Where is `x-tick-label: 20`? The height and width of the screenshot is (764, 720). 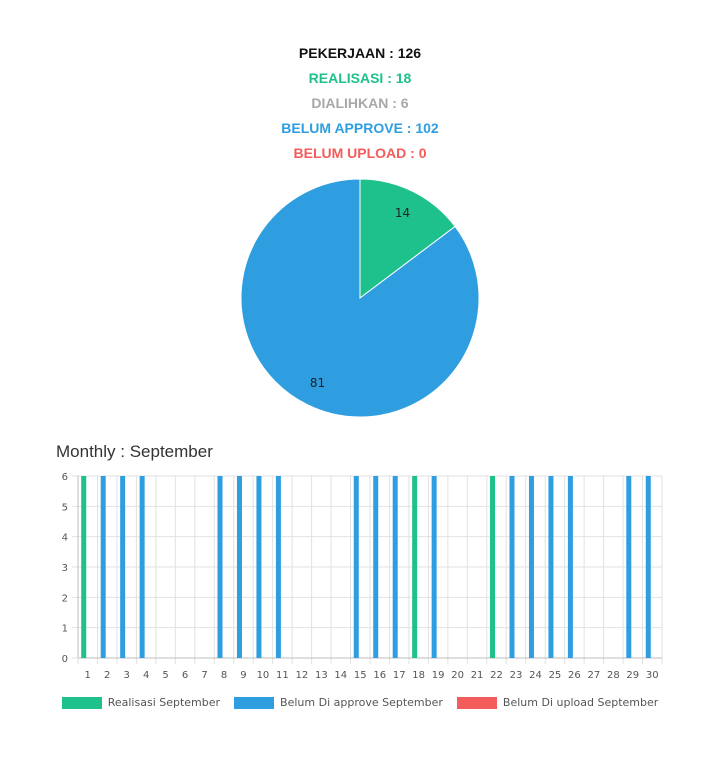
x-tick-label: 20 is located at coordinates (457, 675).